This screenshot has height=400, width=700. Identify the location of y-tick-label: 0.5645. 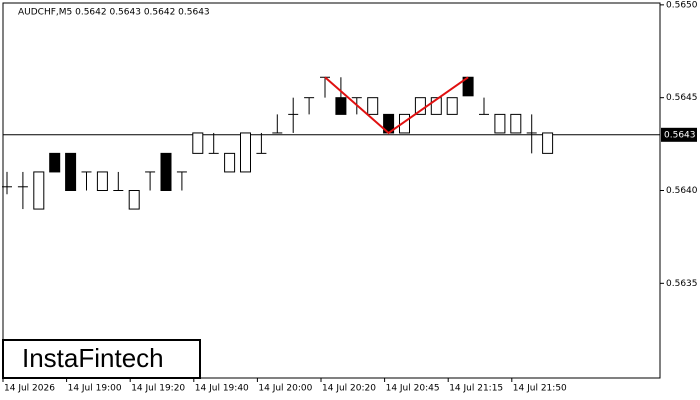
(682, 98).